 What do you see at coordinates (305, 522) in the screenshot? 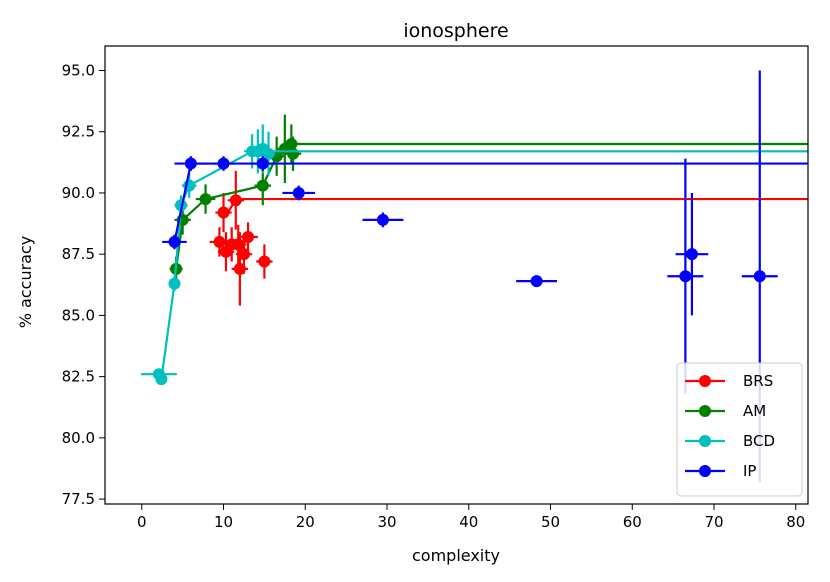
I see `x-tick-label: 20` at bounding box center [305, 522].